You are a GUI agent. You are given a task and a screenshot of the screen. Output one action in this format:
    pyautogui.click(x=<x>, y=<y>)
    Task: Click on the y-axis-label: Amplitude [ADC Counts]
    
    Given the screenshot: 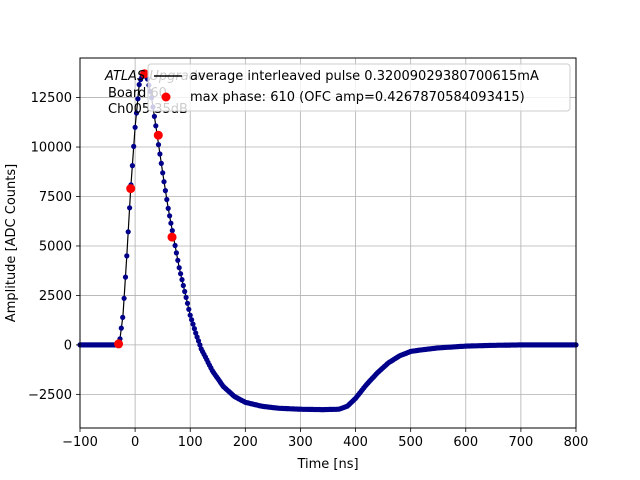 What is the action you would take?
    pyautogui.click(x=11, y=243)
    